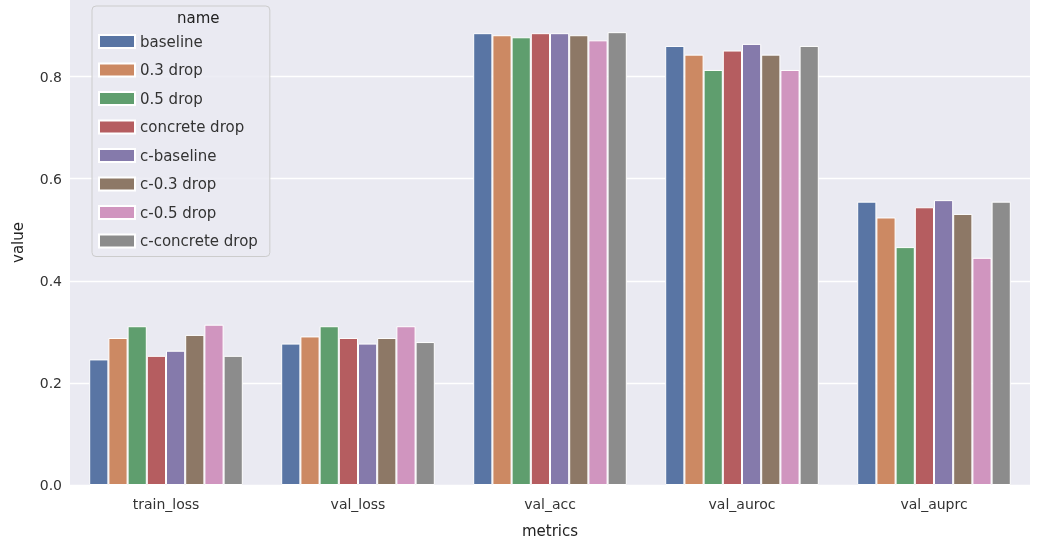 This screenshot has height=545, width=1039. Describe the element at coordinates (51, 178) in the screenshot. I see `y-tick-label: 0.6` at that location.